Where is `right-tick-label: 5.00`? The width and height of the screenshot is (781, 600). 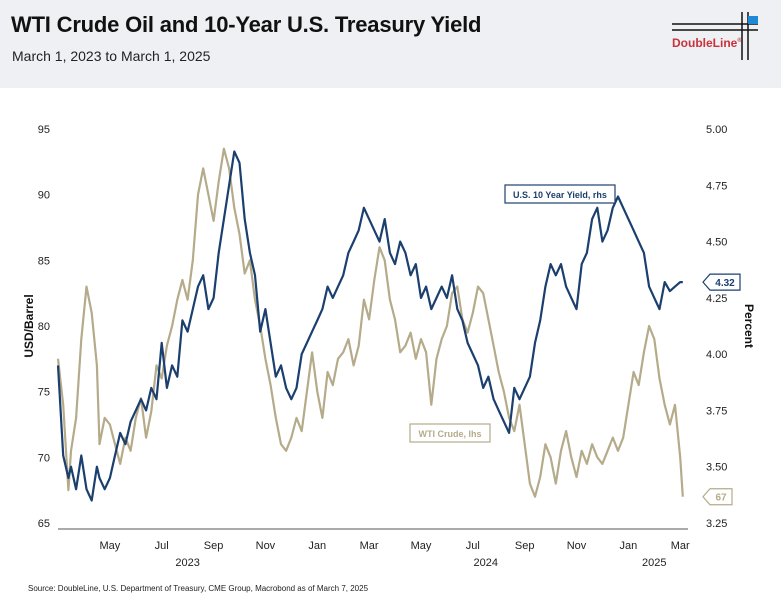 right-tick-label: 5.00 is located at coordinates (716, 130).